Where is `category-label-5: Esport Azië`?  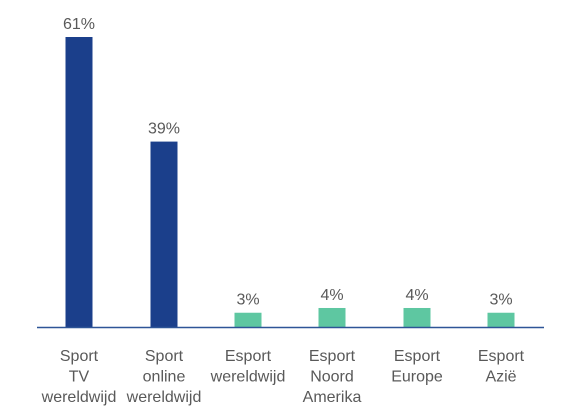
category-label-5: Esport Azië is located at coordinates (501, 367).